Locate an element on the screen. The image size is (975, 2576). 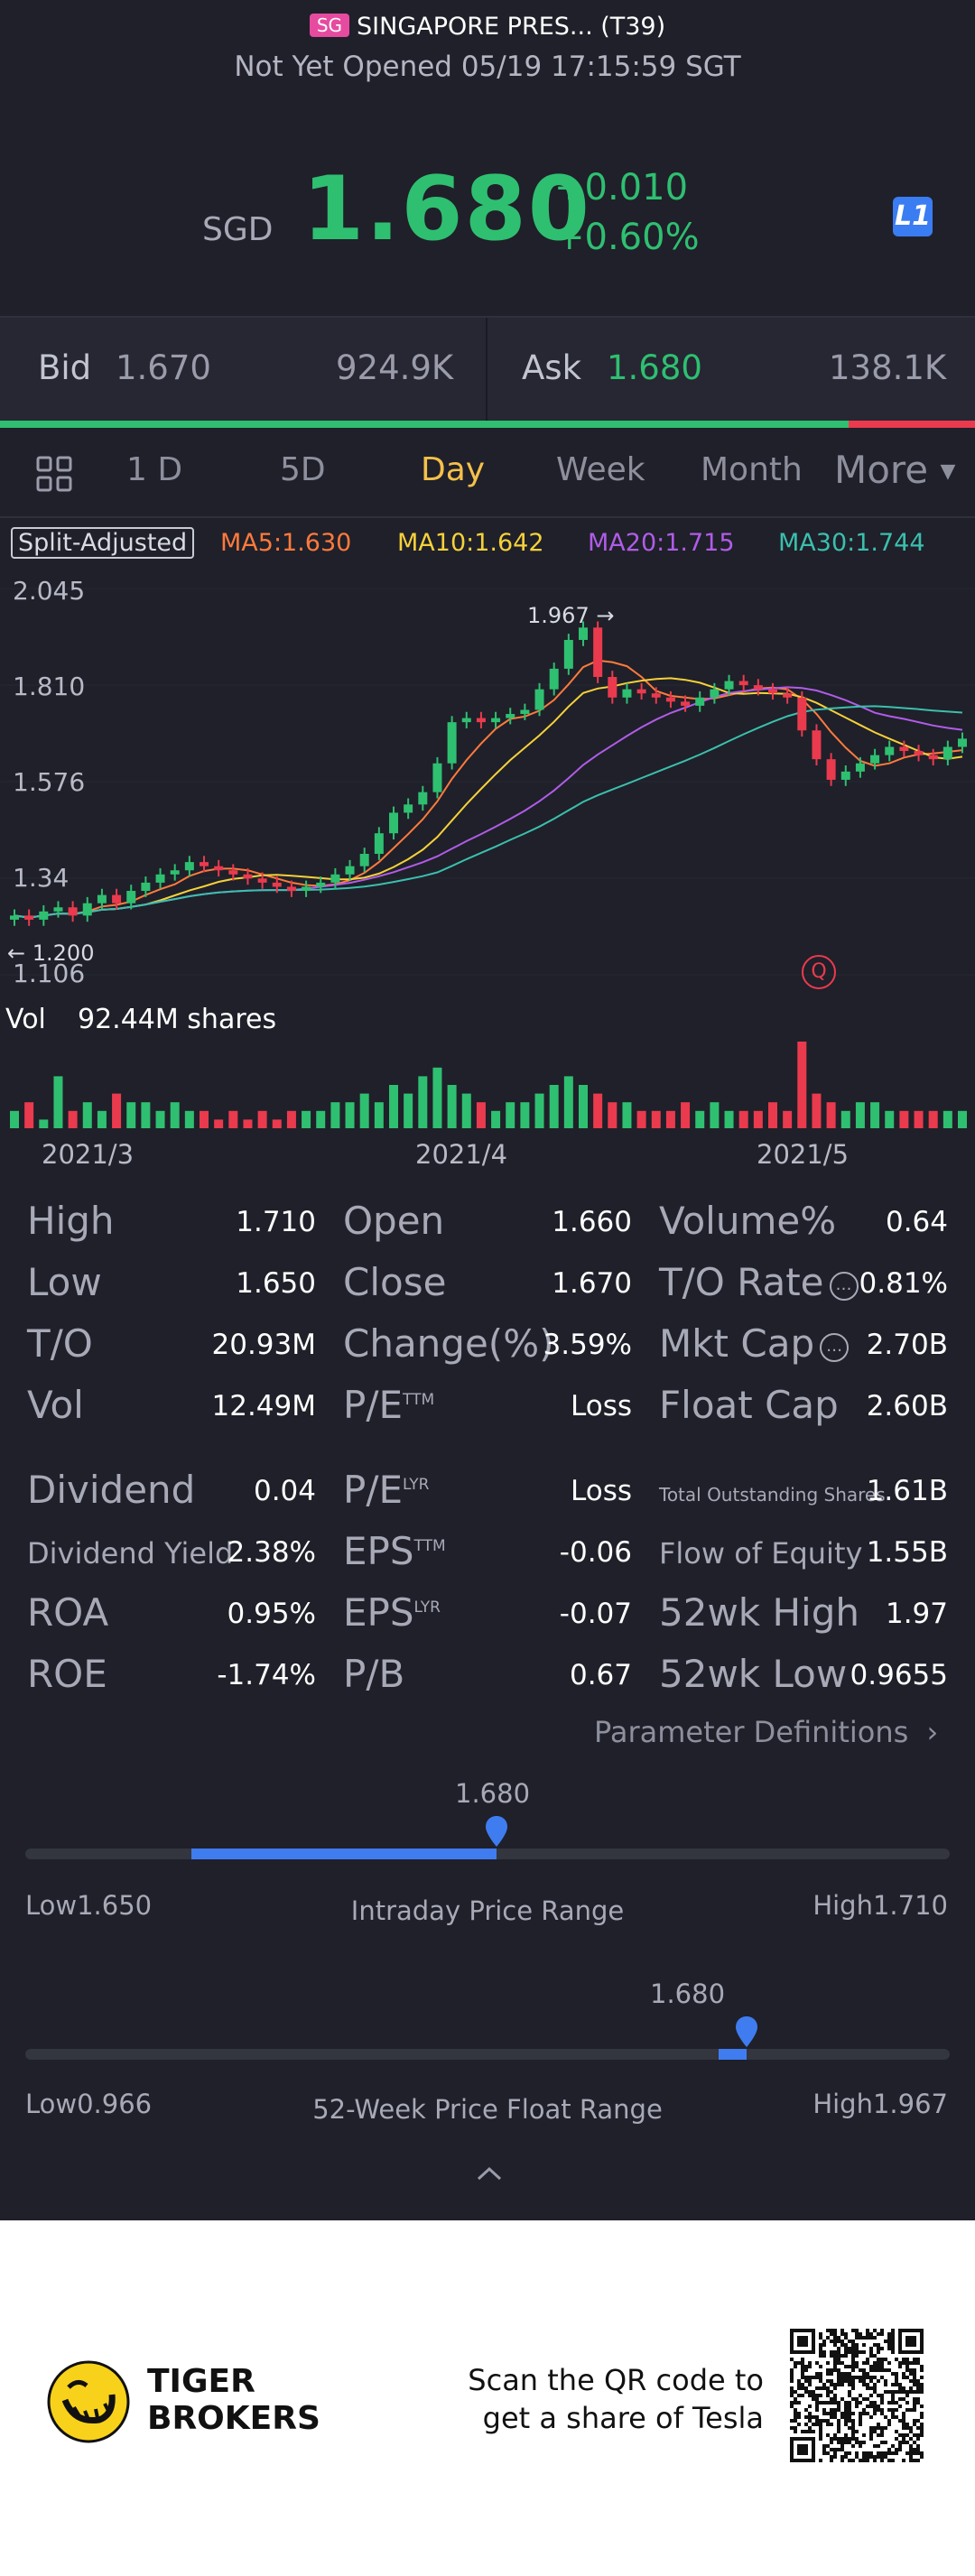
tab-1d: 1 D is located at coordinates (154, 469).